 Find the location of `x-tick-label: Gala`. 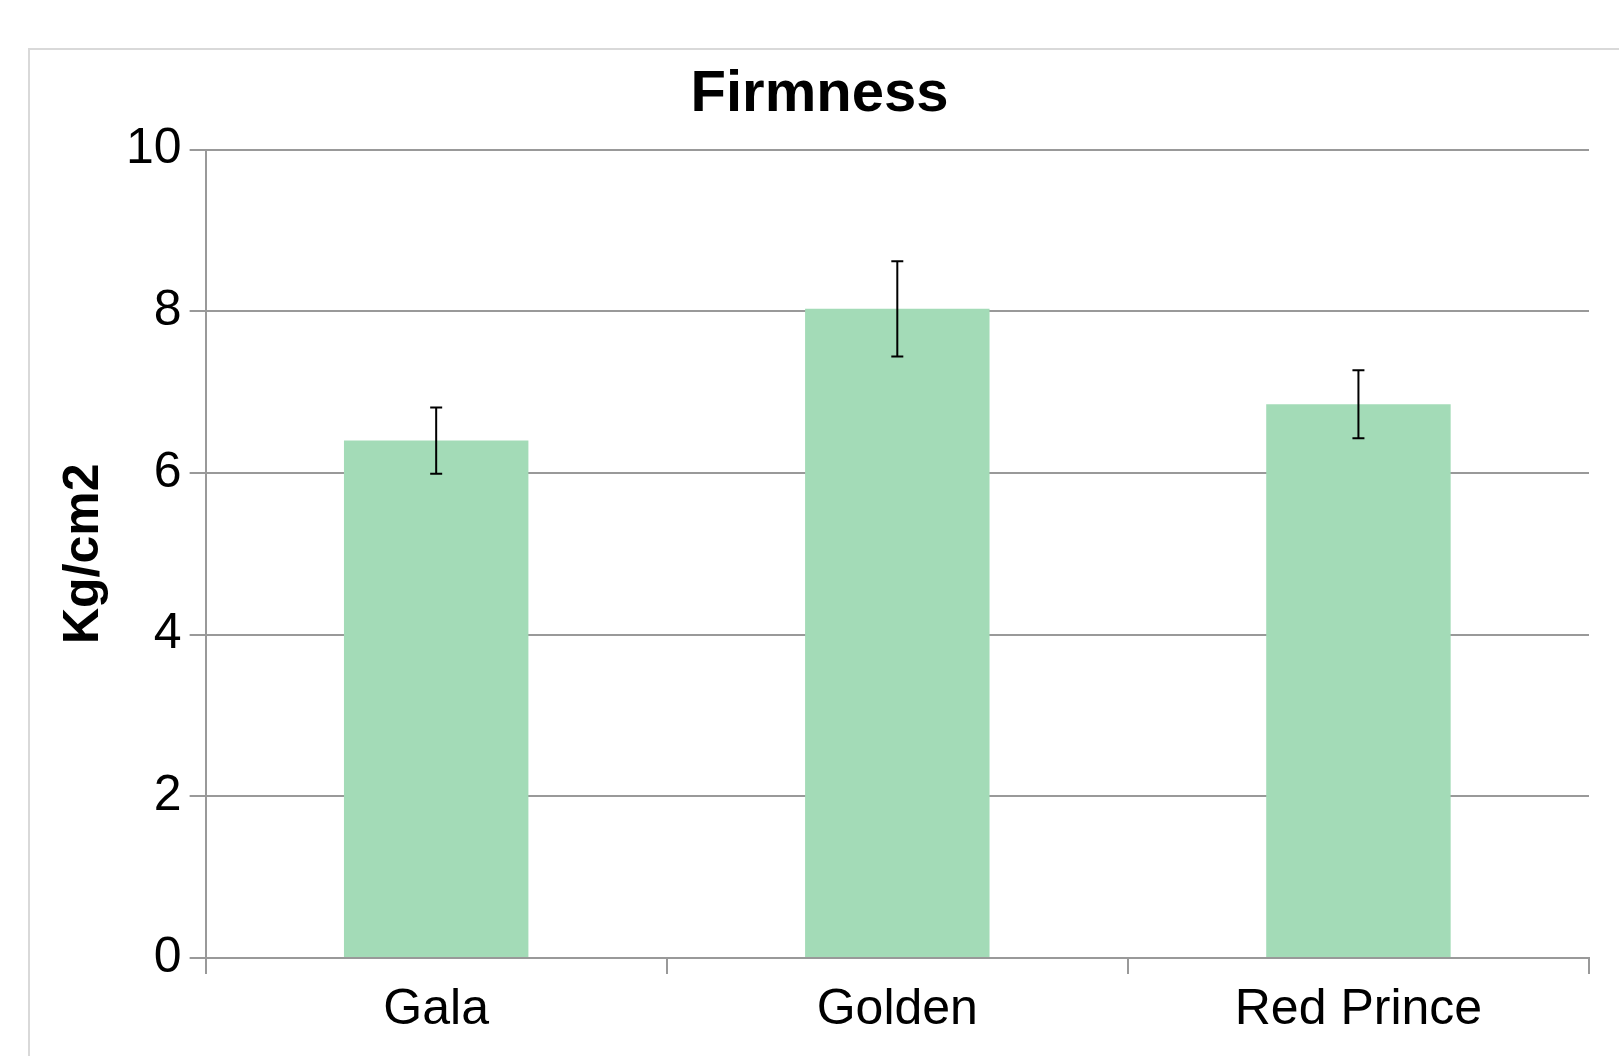

x-tick-label: Gala is located at coordinates (436, 1006).